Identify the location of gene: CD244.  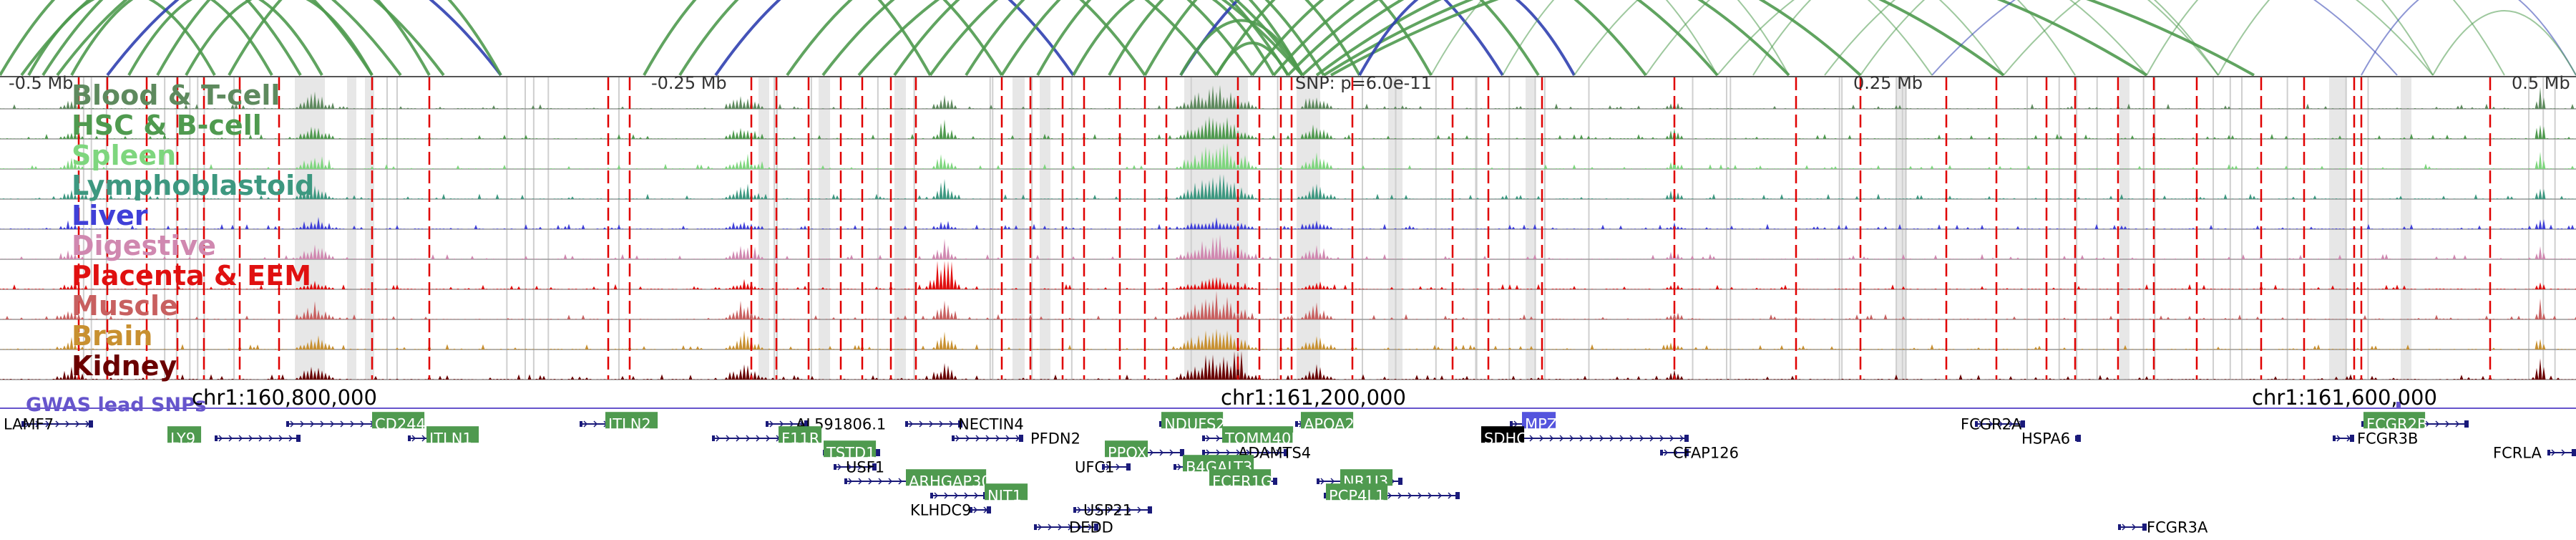
(356, 422).